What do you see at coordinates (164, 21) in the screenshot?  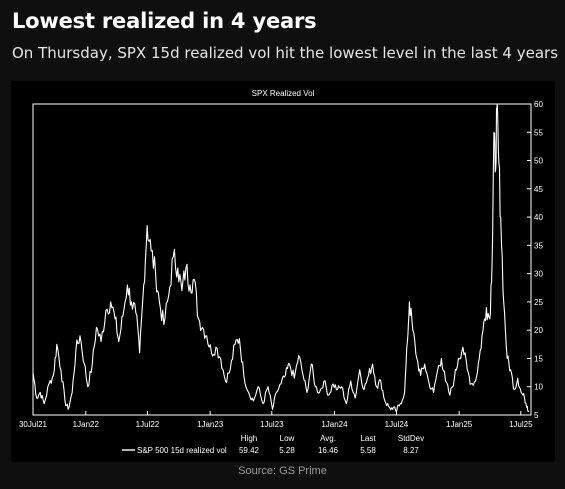 I see `page-title: Lowest realized in 4 years` at bounding box center [164, 21].